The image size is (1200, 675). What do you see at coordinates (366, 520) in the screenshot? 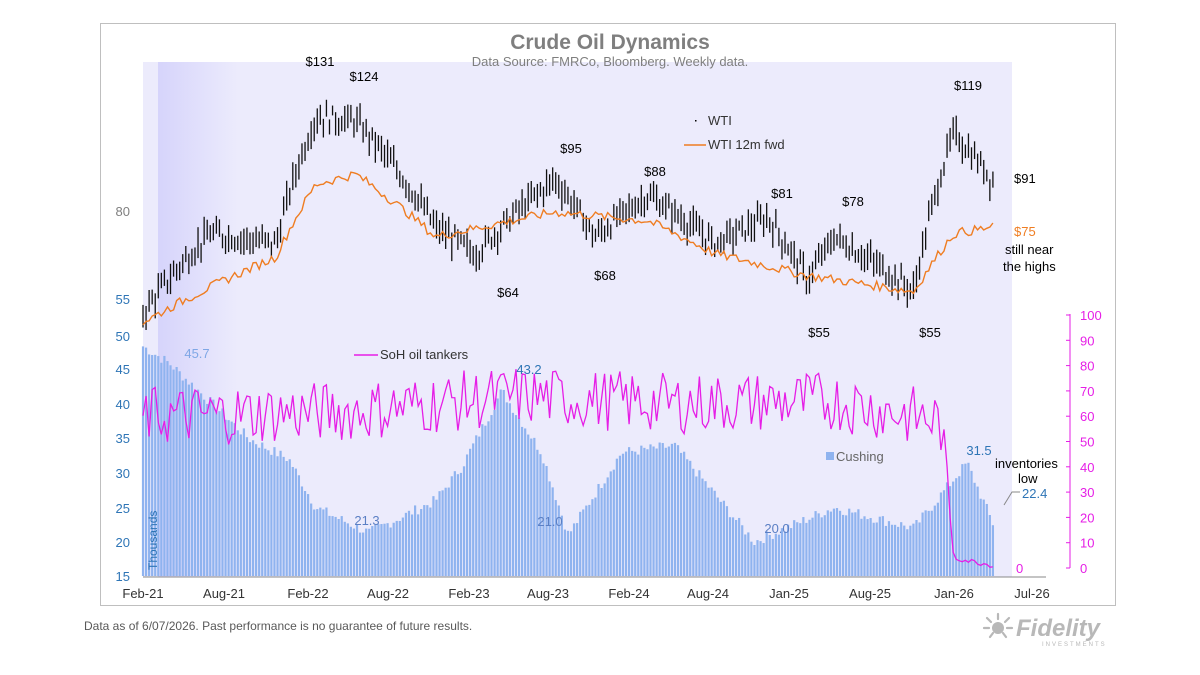
I see `annotation-cush-21-3: 21.3` at bounding box center [366, 520].